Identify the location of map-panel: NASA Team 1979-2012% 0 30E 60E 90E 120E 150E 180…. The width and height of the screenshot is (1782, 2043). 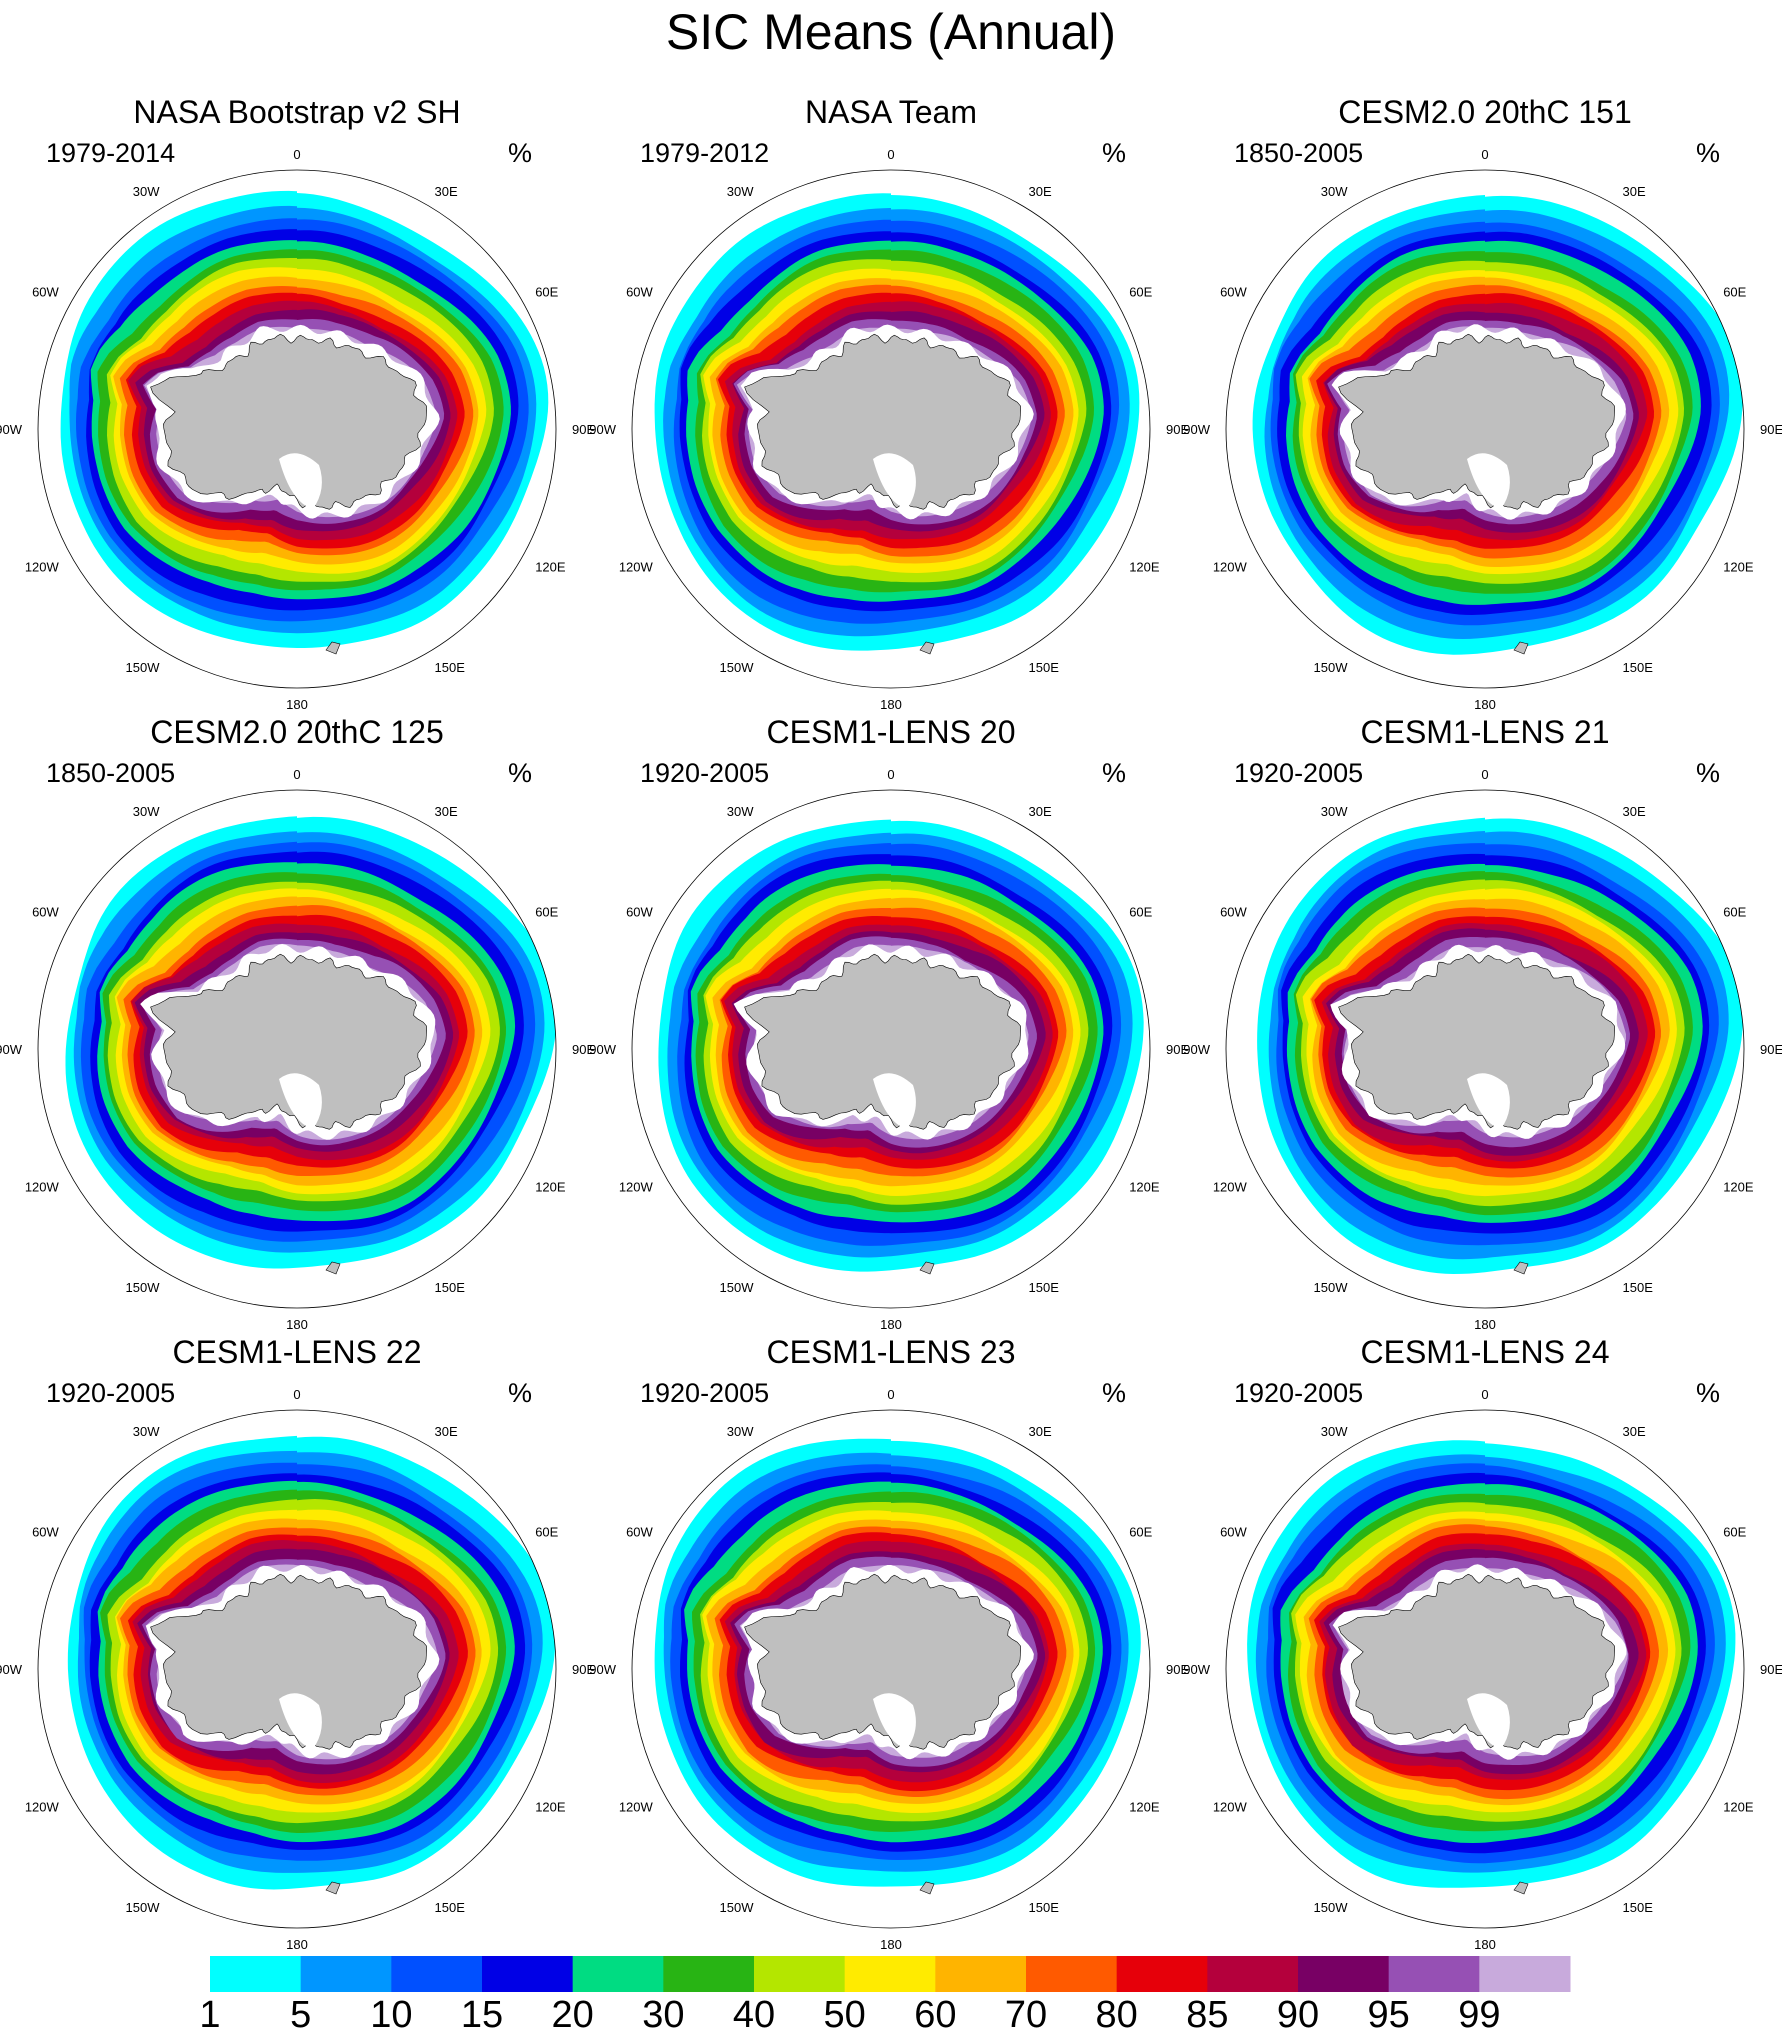
(889, 404).